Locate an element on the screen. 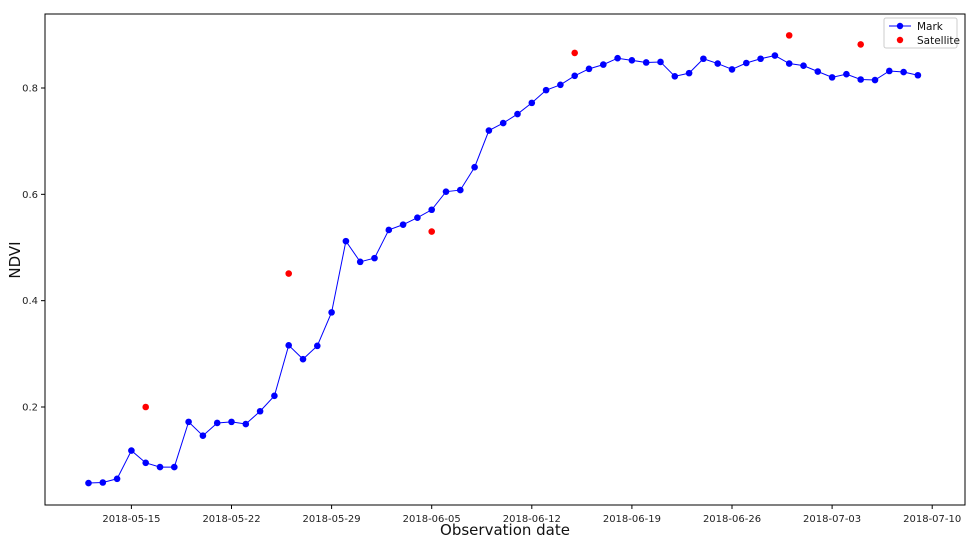 This screenshot has height=548, width=975. y-axis-title: NDVI is located at coordinates (15, 259).